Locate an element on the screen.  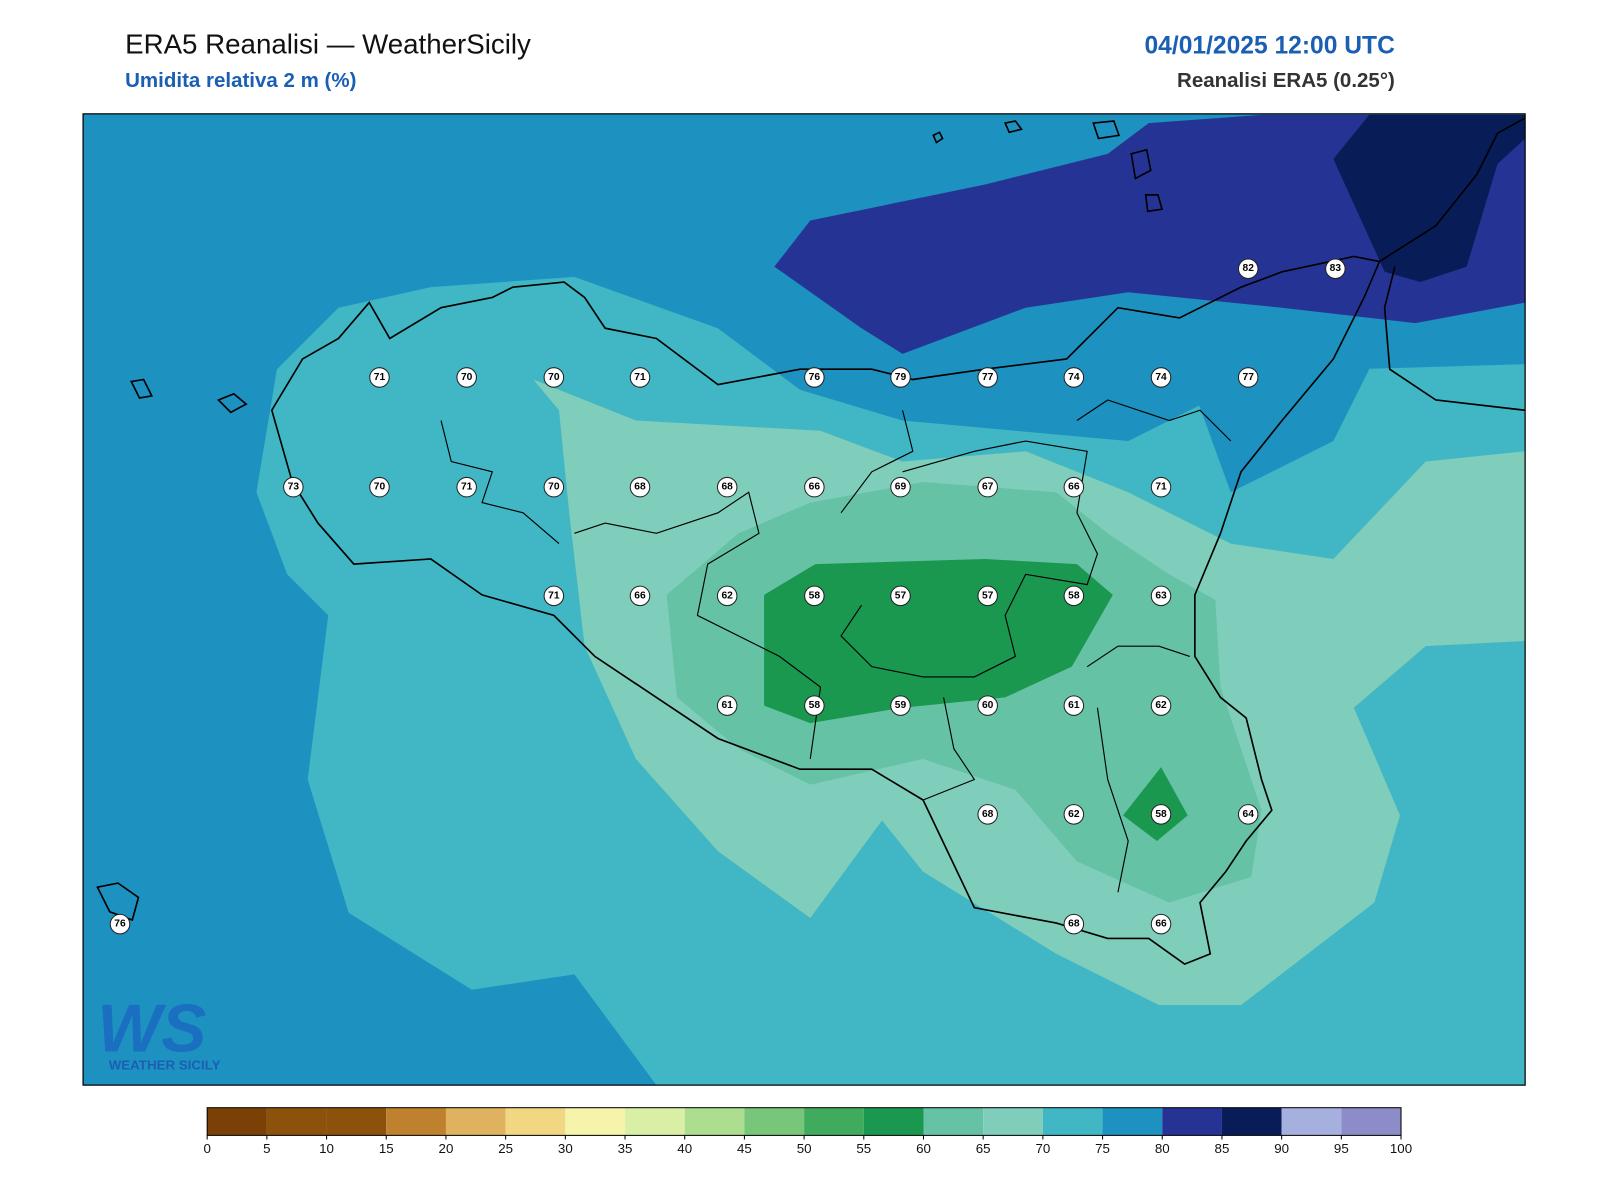
station: 60 is located at coordinates (987, 705).